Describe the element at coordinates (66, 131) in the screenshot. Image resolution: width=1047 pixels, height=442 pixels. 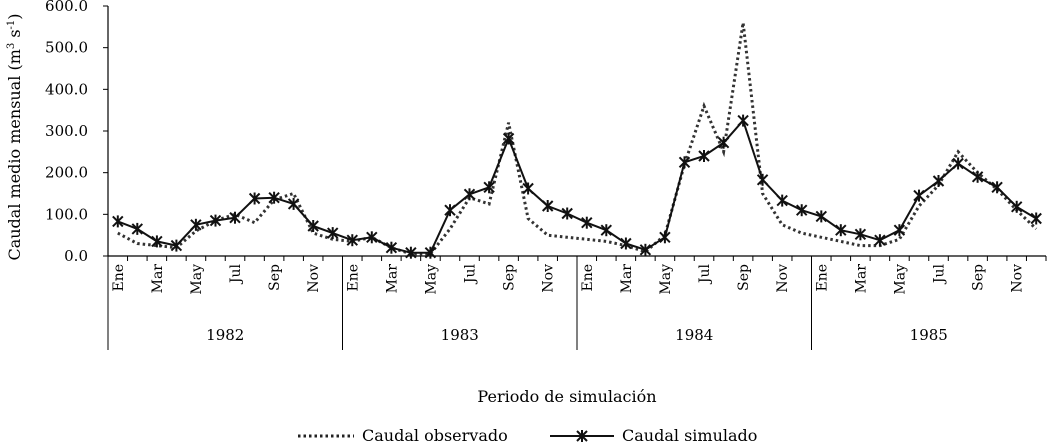
I see `y-tick-label: 300.0` at that location.